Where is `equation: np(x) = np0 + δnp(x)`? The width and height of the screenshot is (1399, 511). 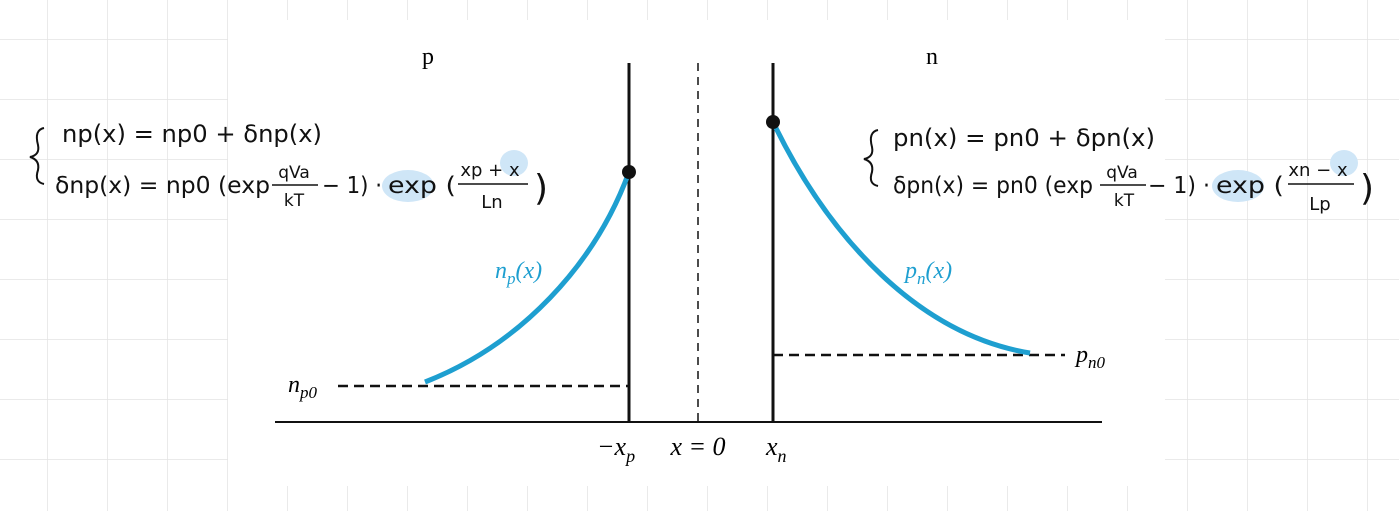 equation: np(x) = np0 + δnp(x) is located at coordinates (192, 134).